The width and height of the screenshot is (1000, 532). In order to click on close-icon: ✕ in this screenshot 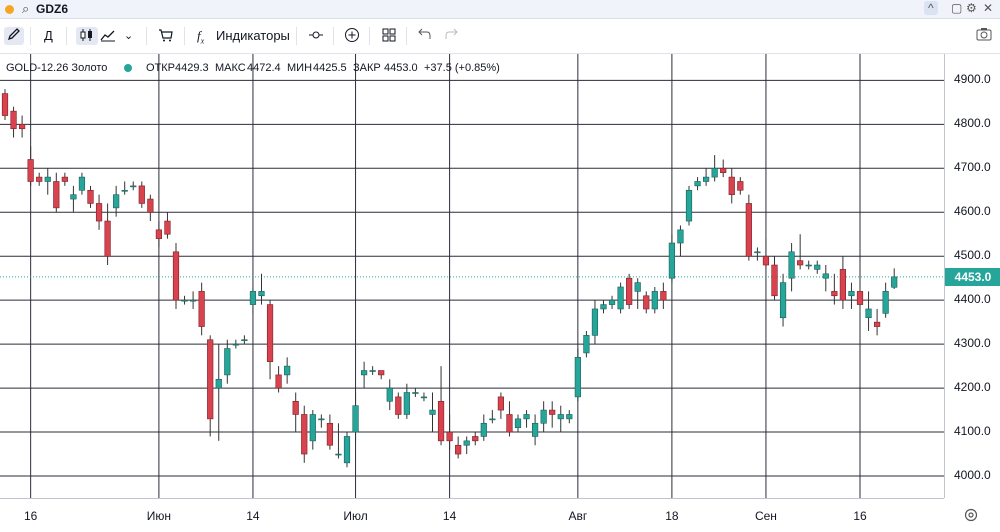, I will do `click(988, 8)`.